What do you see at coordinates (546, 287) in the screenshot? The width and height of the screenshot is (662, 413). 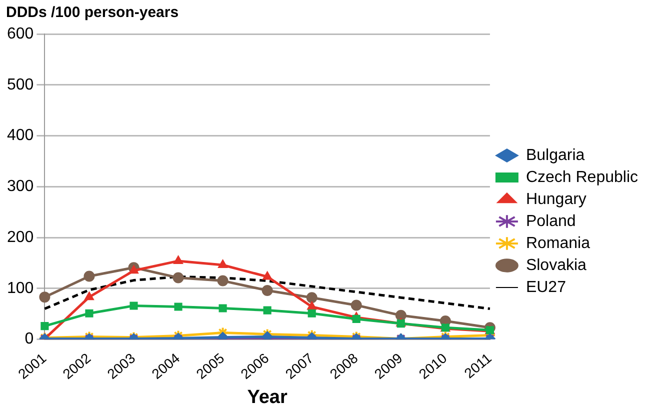 I see `legend-label: EU27` at bounding box center [546, 287].